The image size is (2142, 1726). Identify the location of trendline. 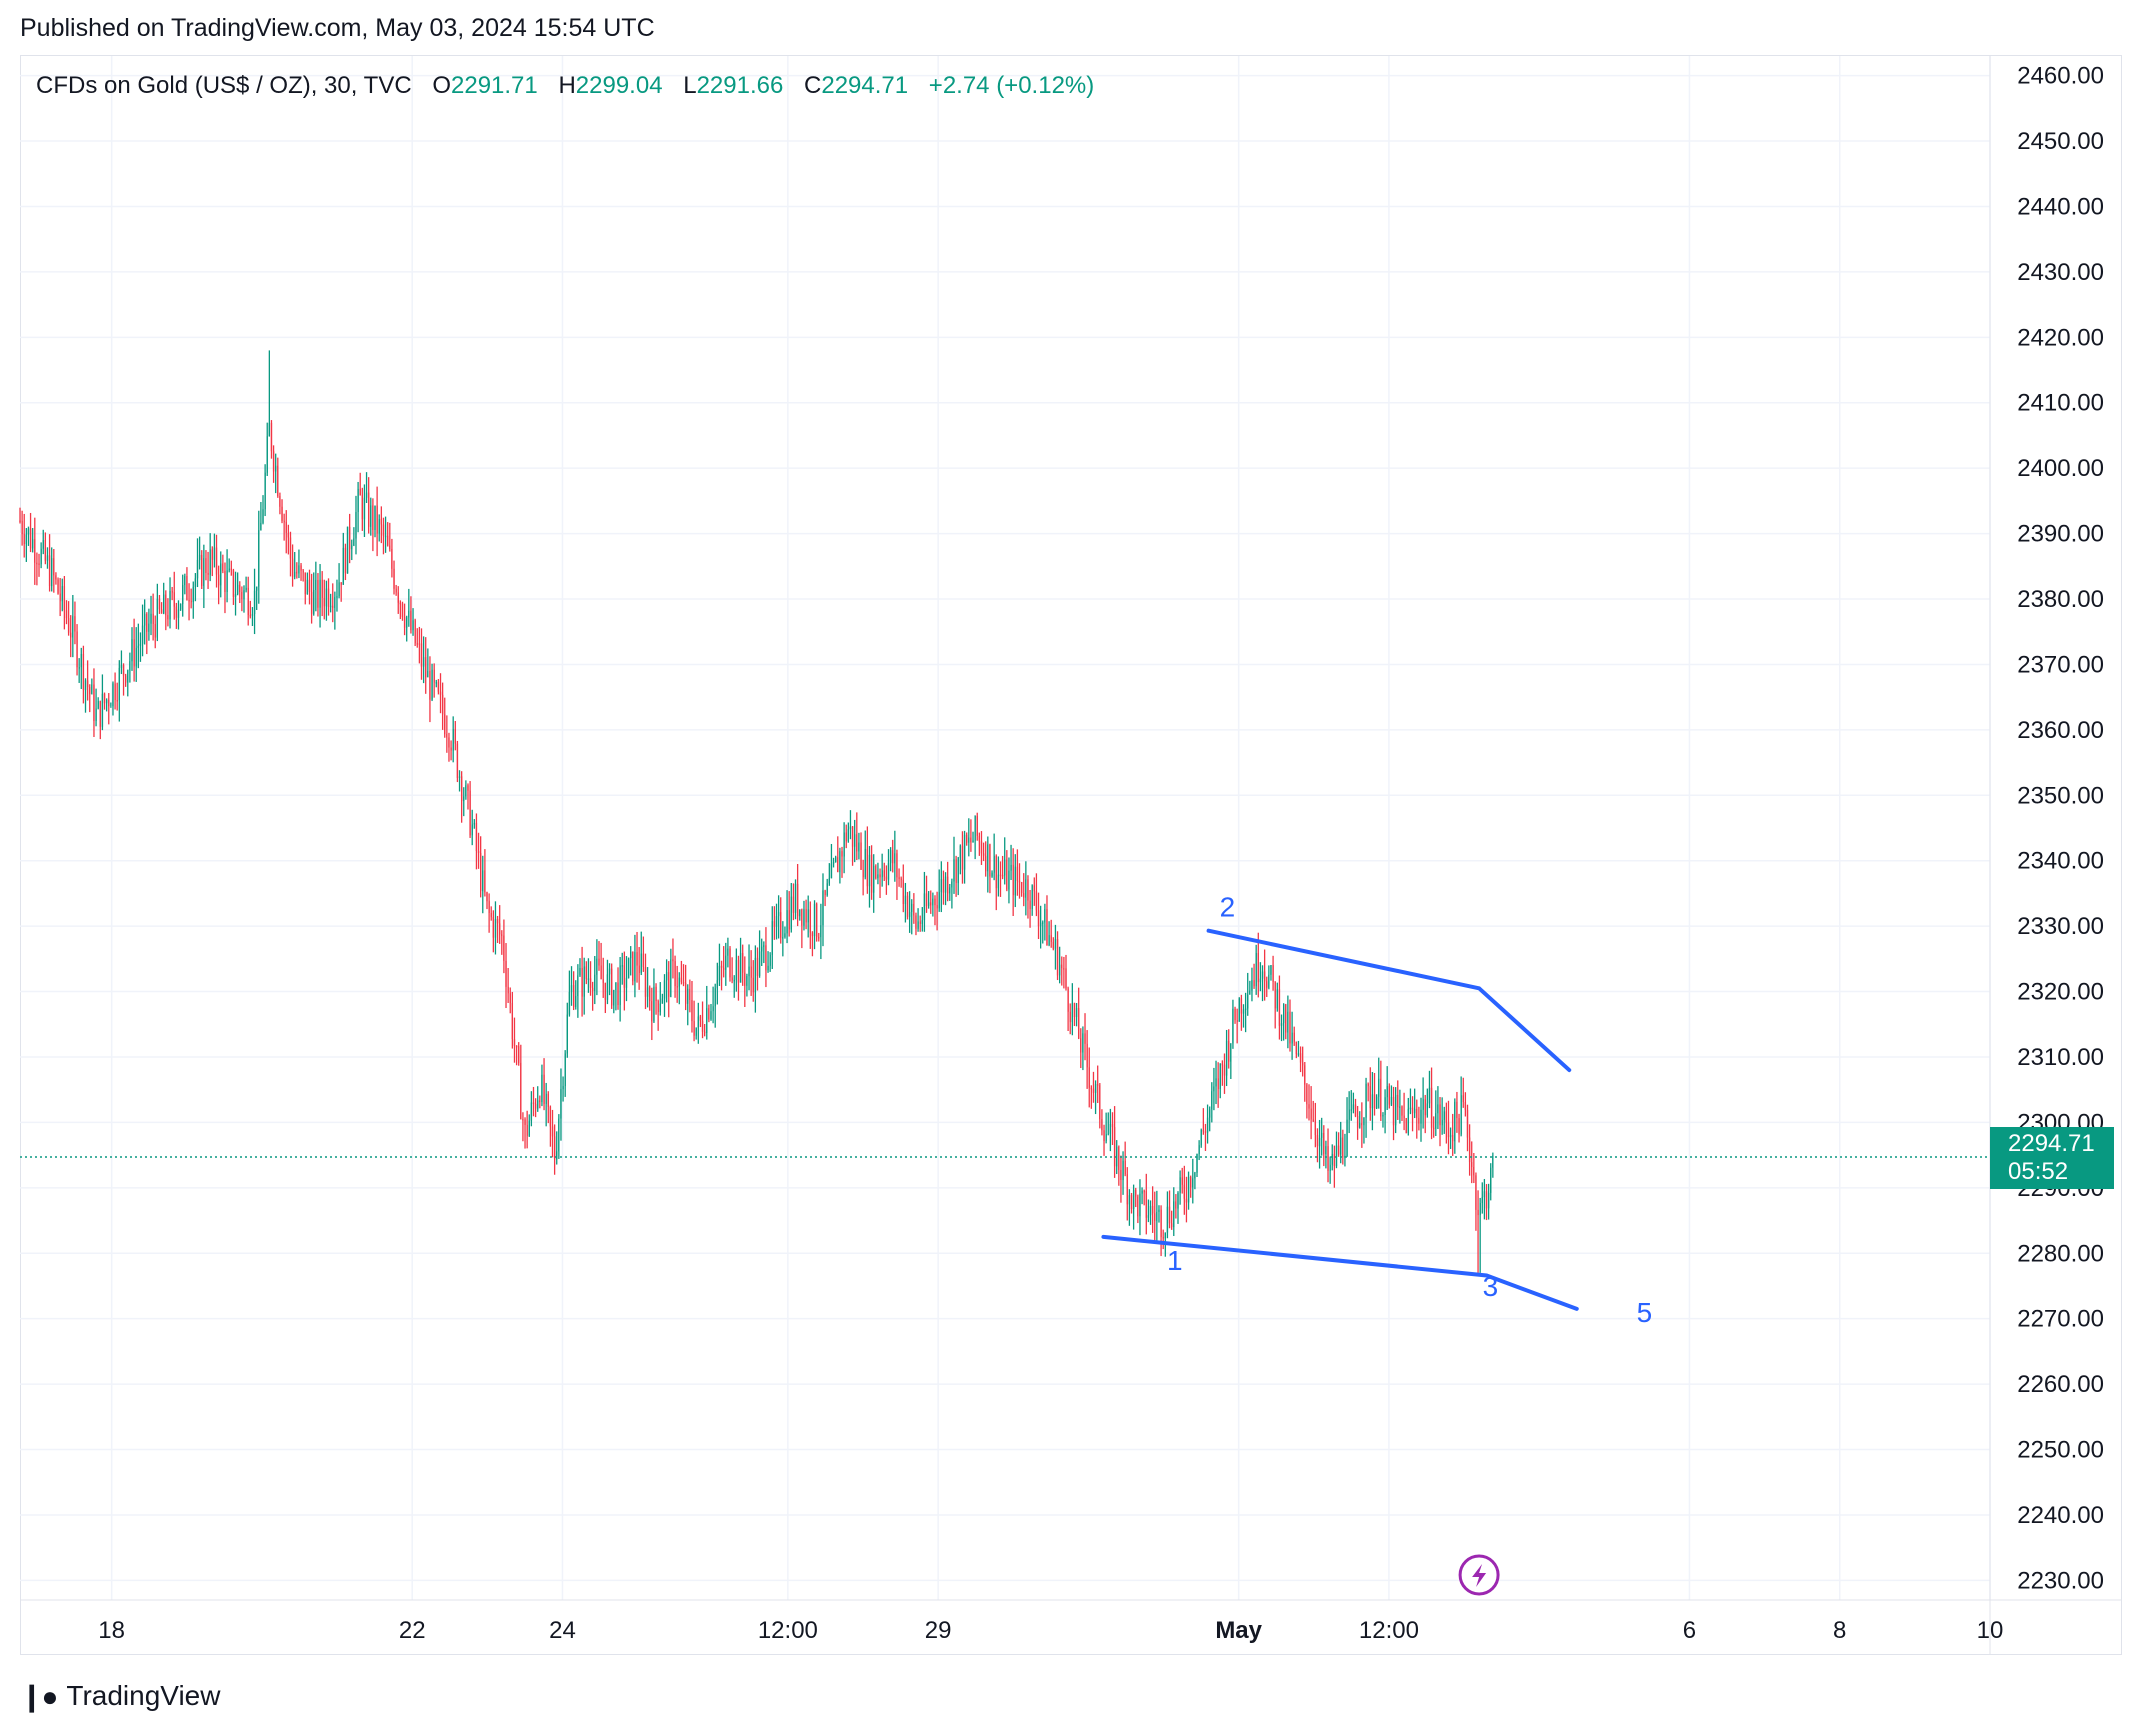
(1389, 1000).